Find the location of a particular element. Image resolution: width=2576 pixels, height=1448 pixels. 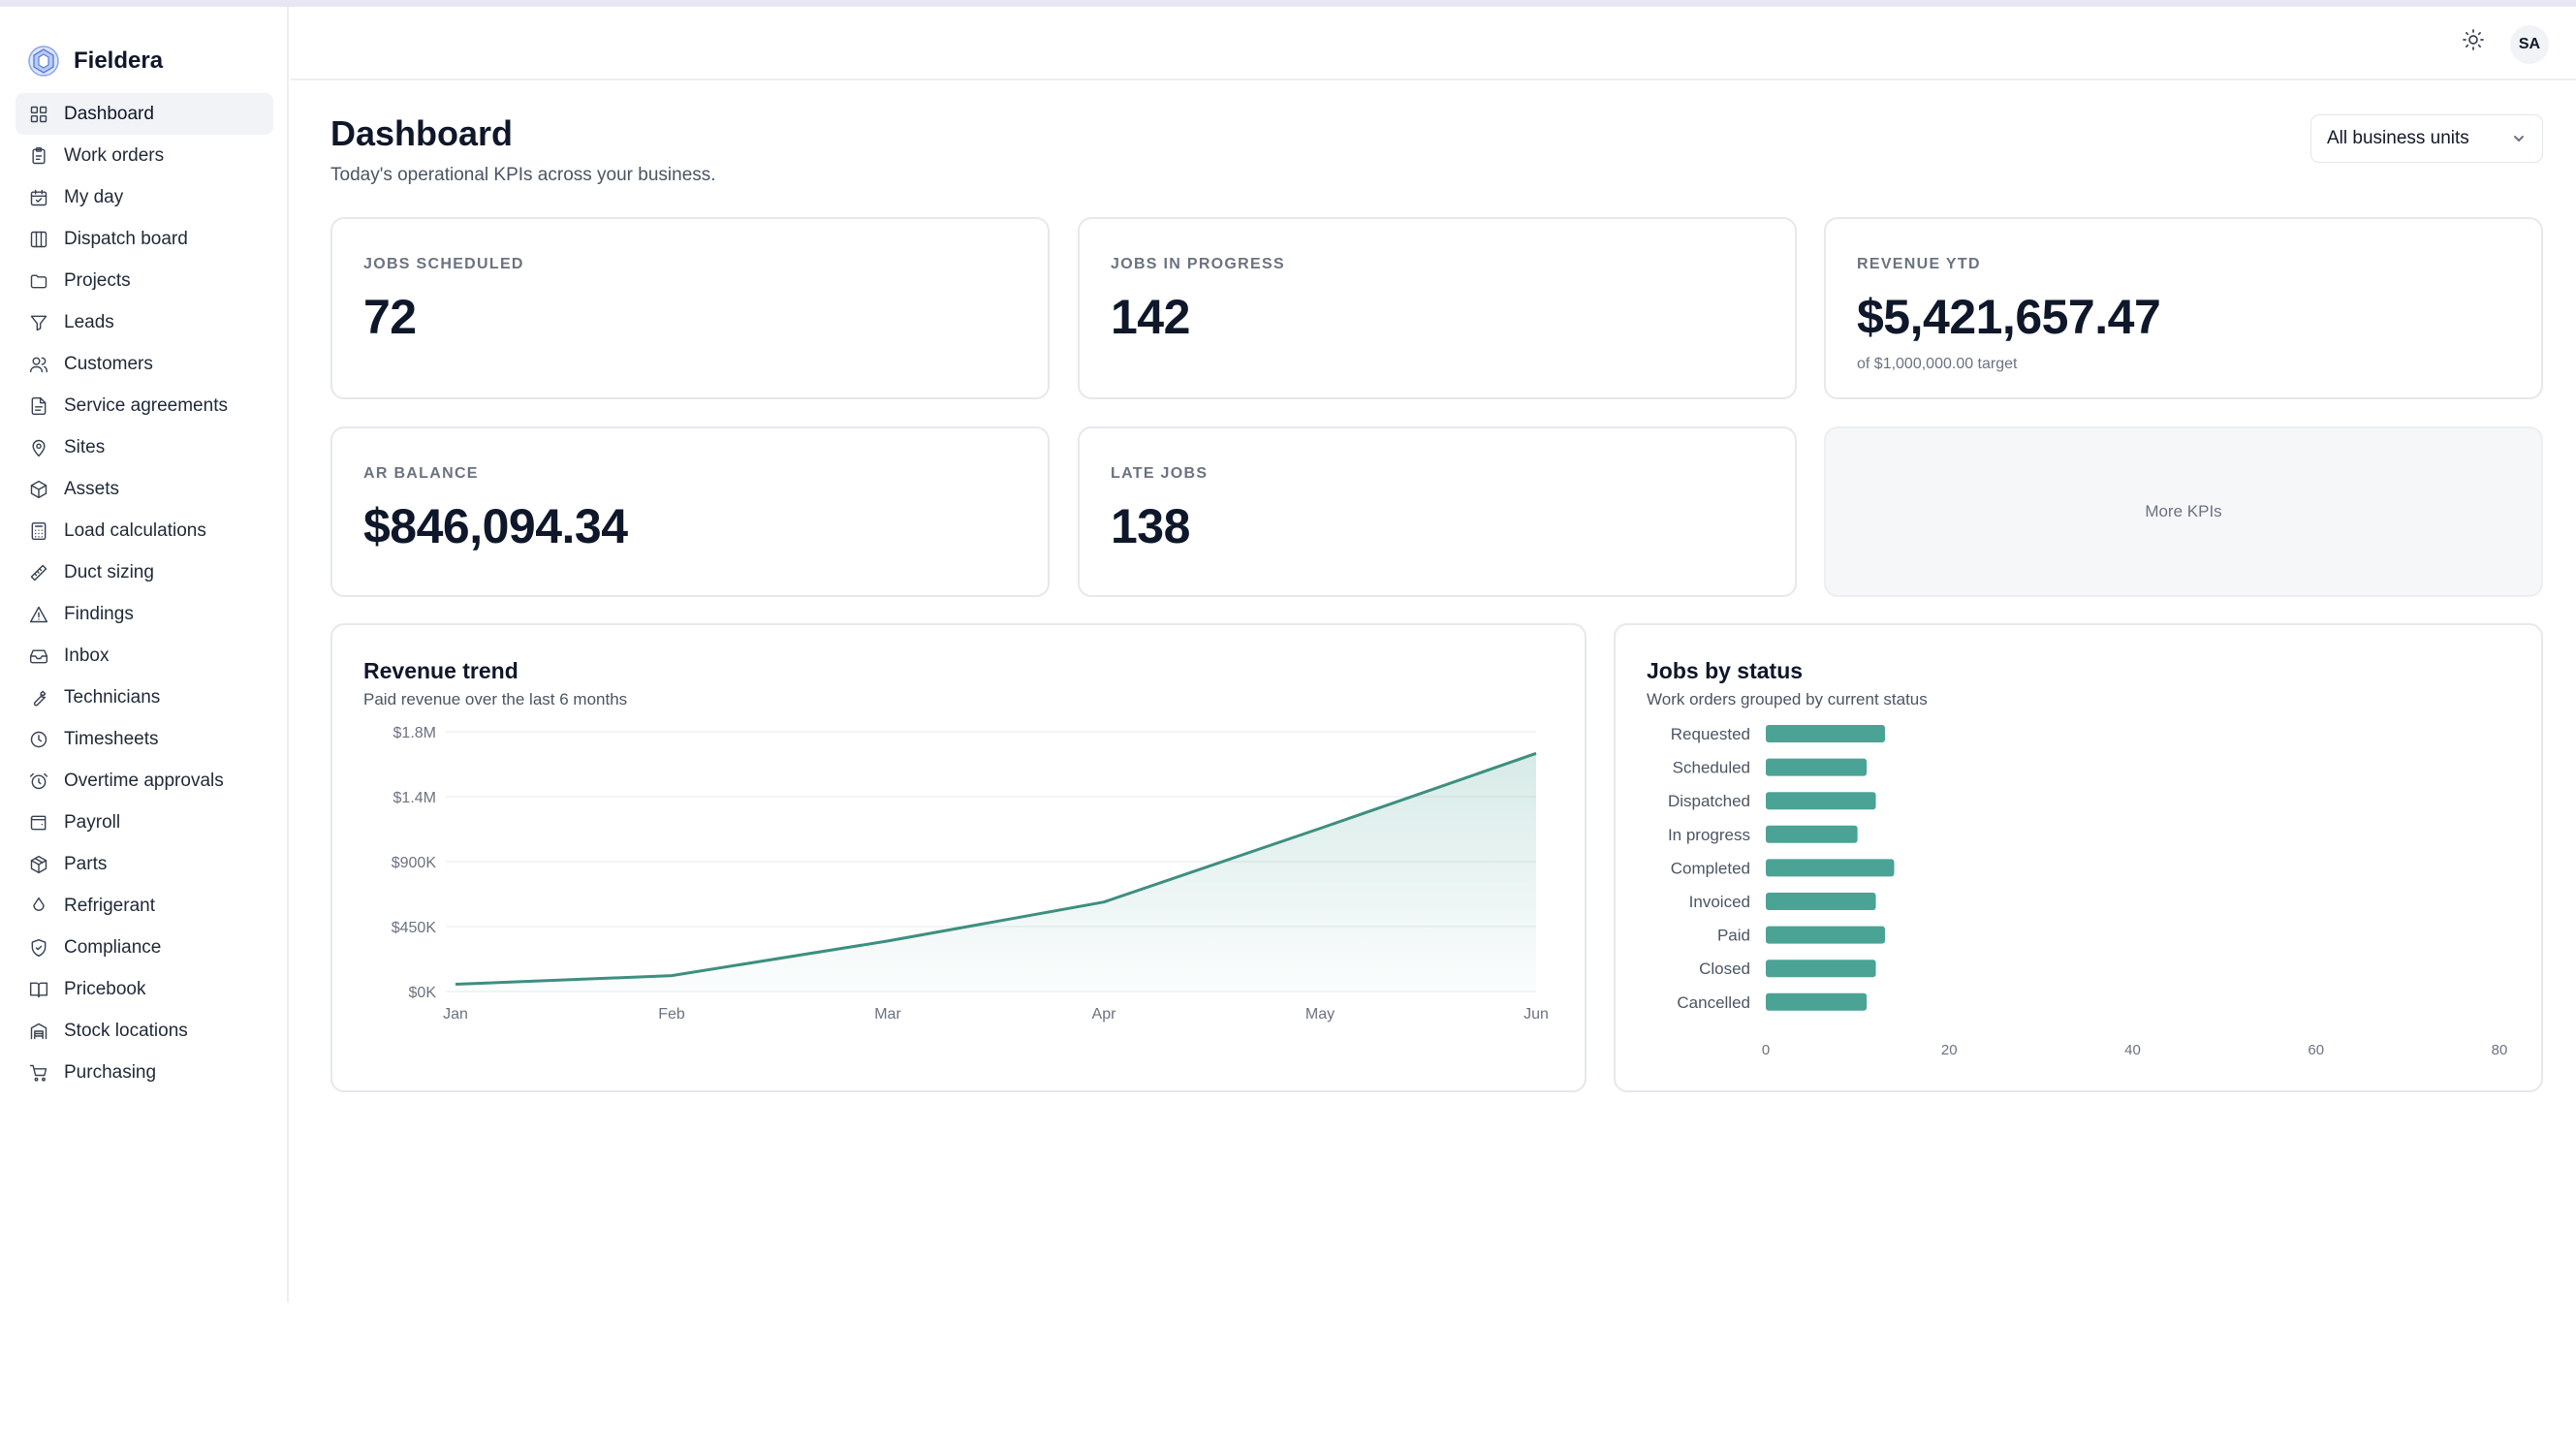

sidebar-item-parts: Parts is located at coordinates (144, 864).